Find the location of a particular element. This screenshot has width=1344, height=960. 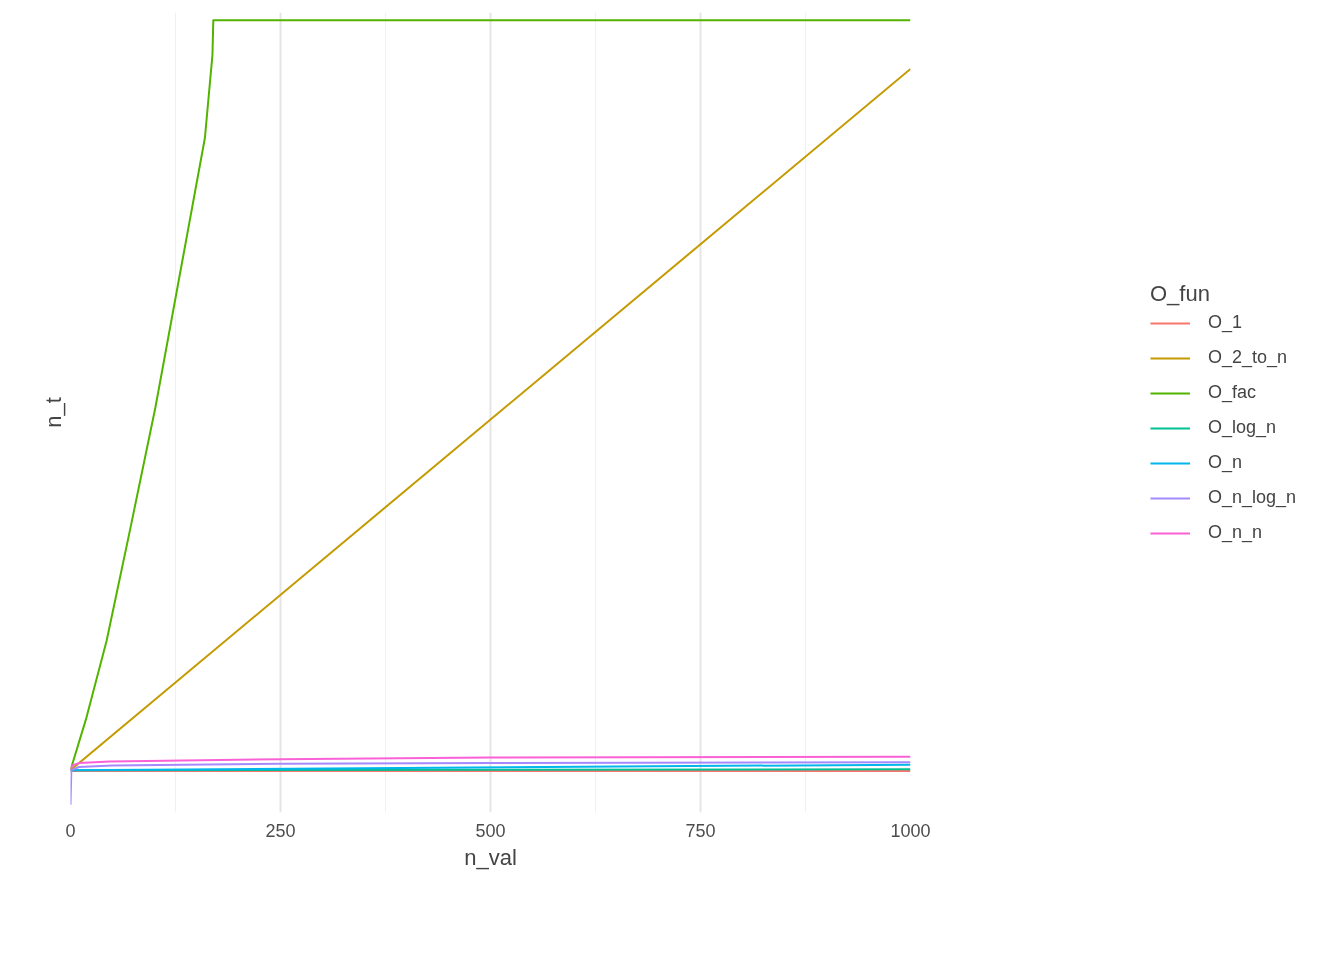

x-tick-label: 500 is located at coordinates (490, 830).